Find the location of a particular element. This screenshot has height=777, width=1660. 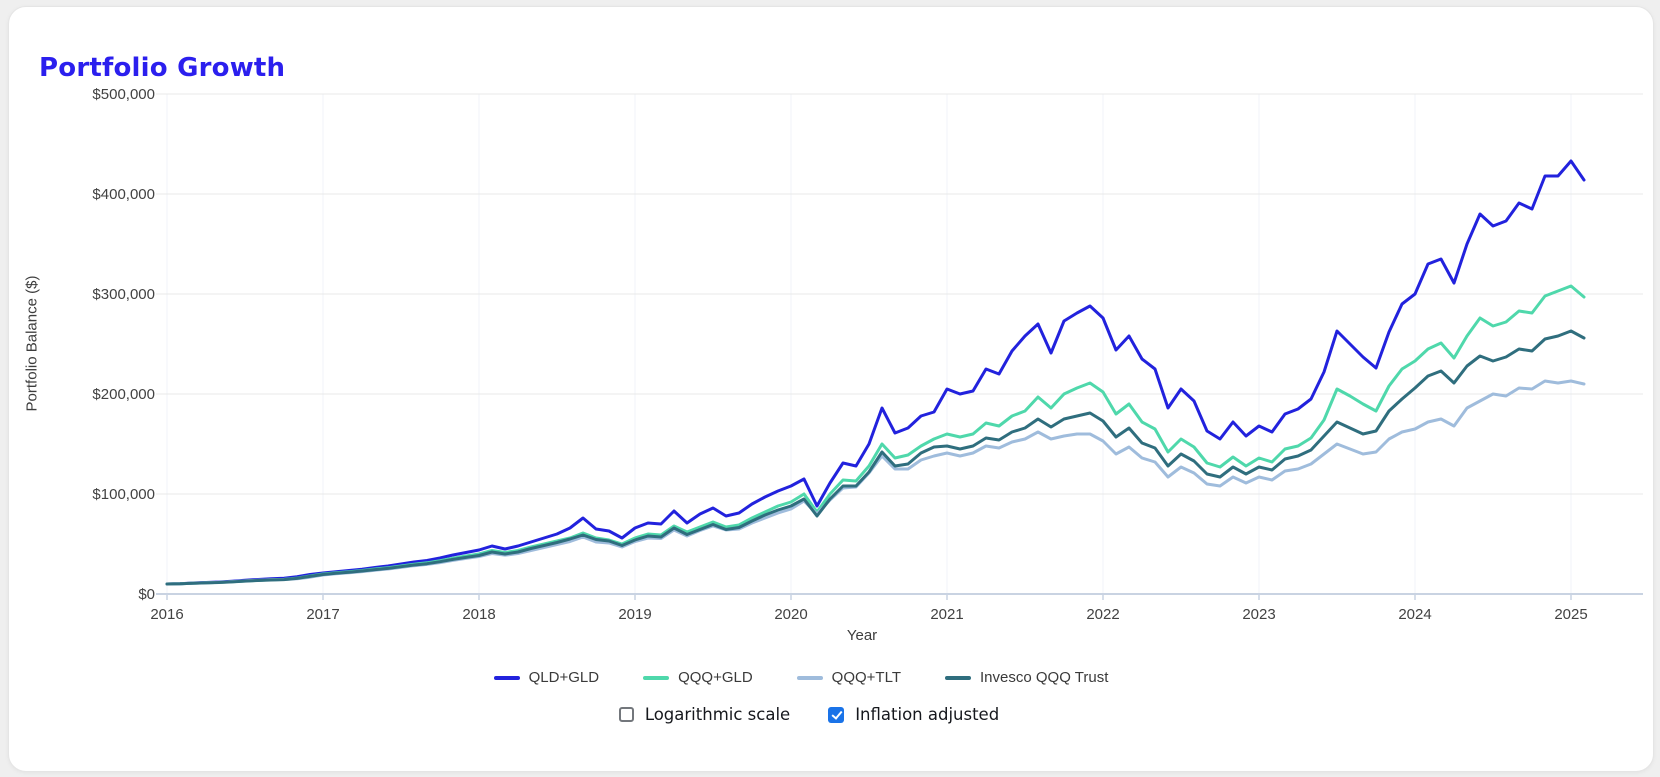

svg-text: 2022 is located at coordinates (1102, 614).